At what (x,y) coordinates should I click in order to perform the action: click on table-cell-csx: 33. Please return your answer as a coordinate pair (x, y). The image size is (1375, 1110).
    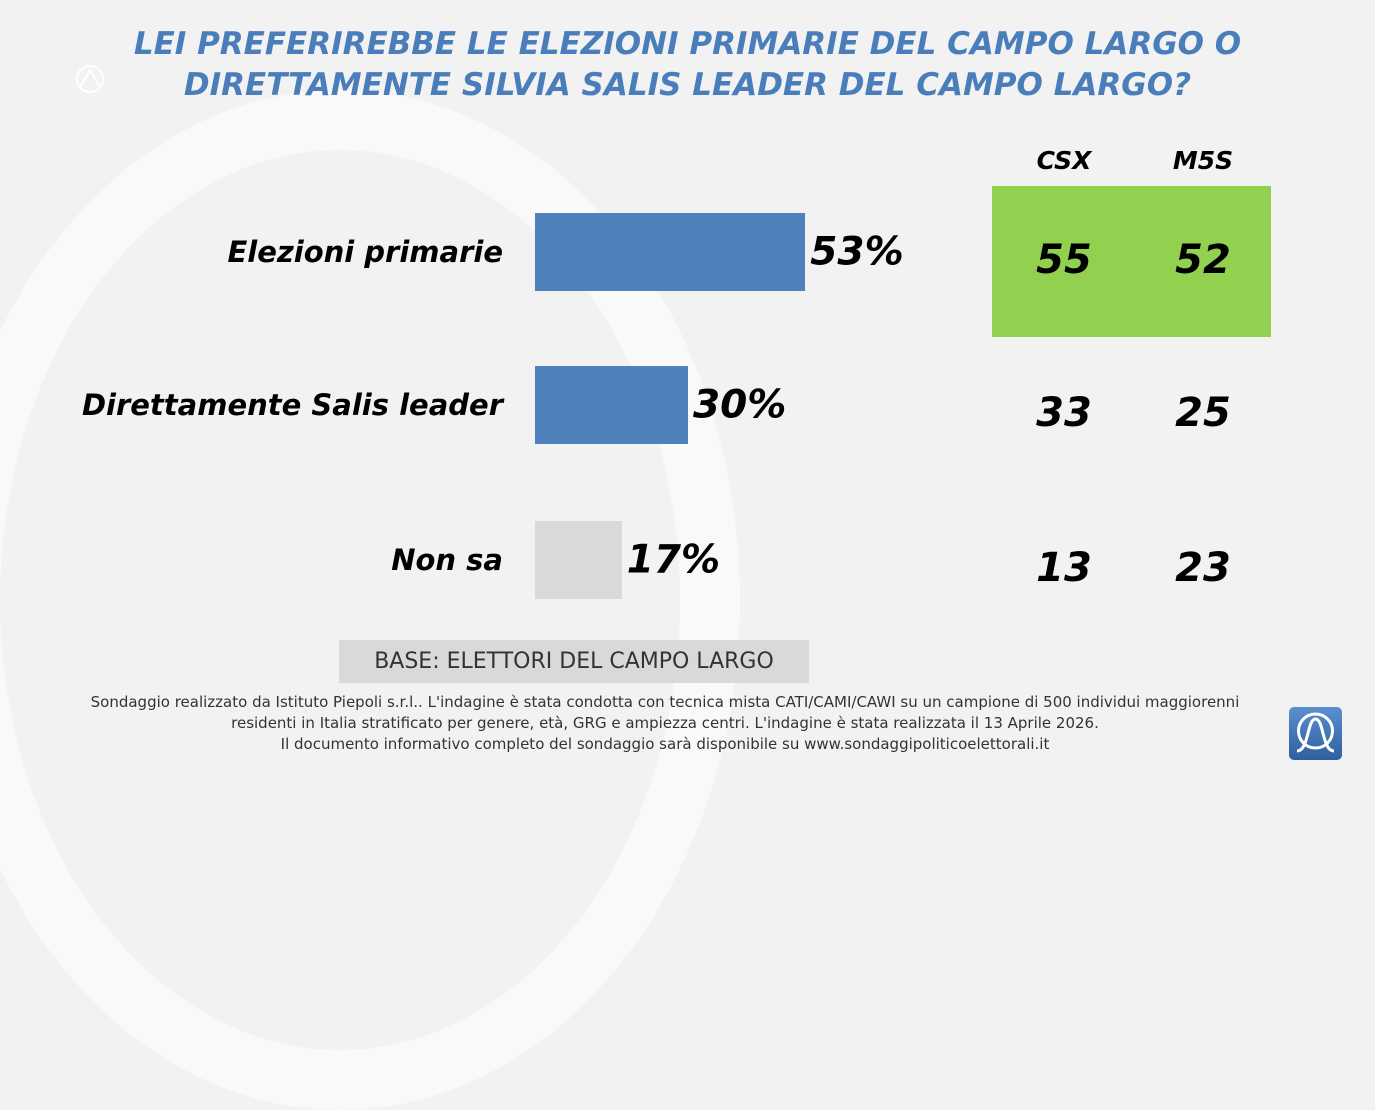
    Looking at the image, I should click on (1064, 413).